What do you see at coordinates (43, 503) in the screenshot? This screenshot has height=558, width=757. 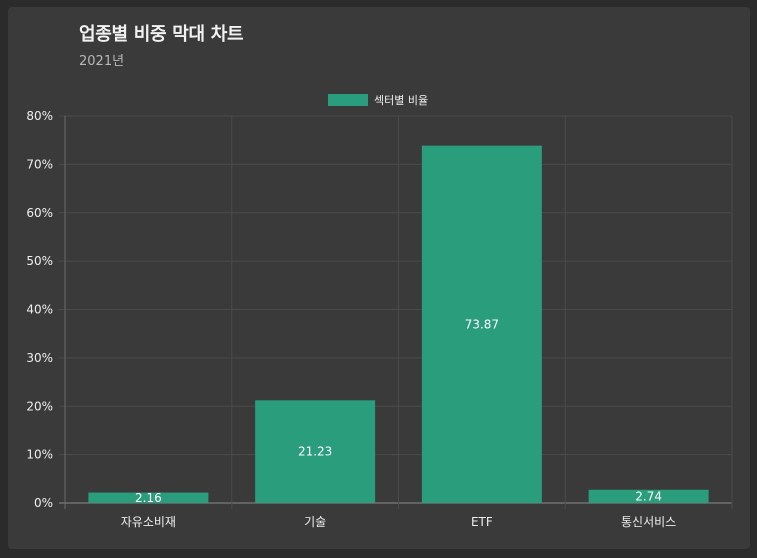 I see `y-tick-label: 0%` at bounding box center [43, 503].